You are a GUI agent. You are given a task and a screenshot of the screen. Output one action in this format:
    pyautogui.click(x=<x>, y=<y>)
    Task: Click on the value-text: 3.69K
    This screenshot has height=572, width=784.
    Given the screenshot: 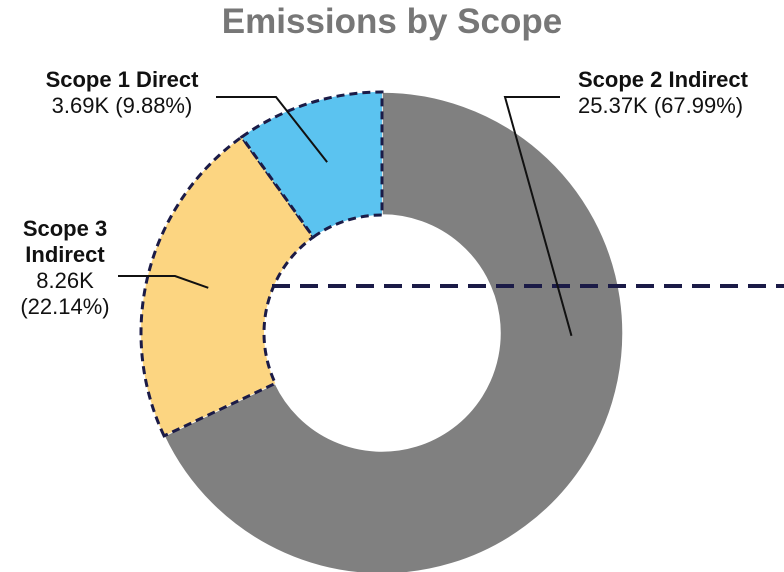 What is the action you would take?
    pyautogui.click(x=80, y=105)
    